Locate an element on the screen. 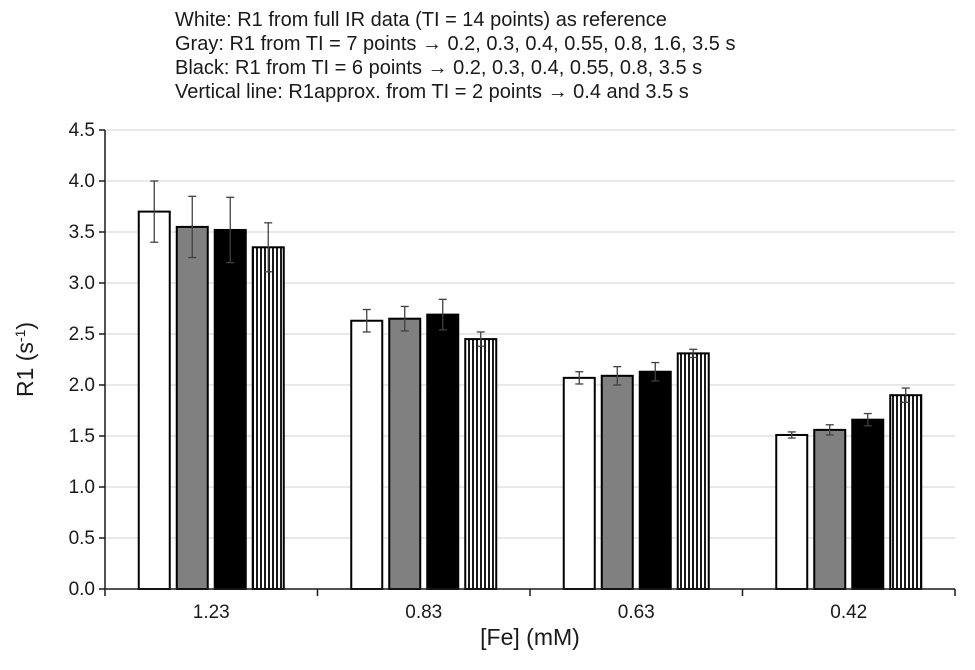 This screenshot has width=975, height=670. y-tick-label: 2.0 is located at coordinates (82, 385).